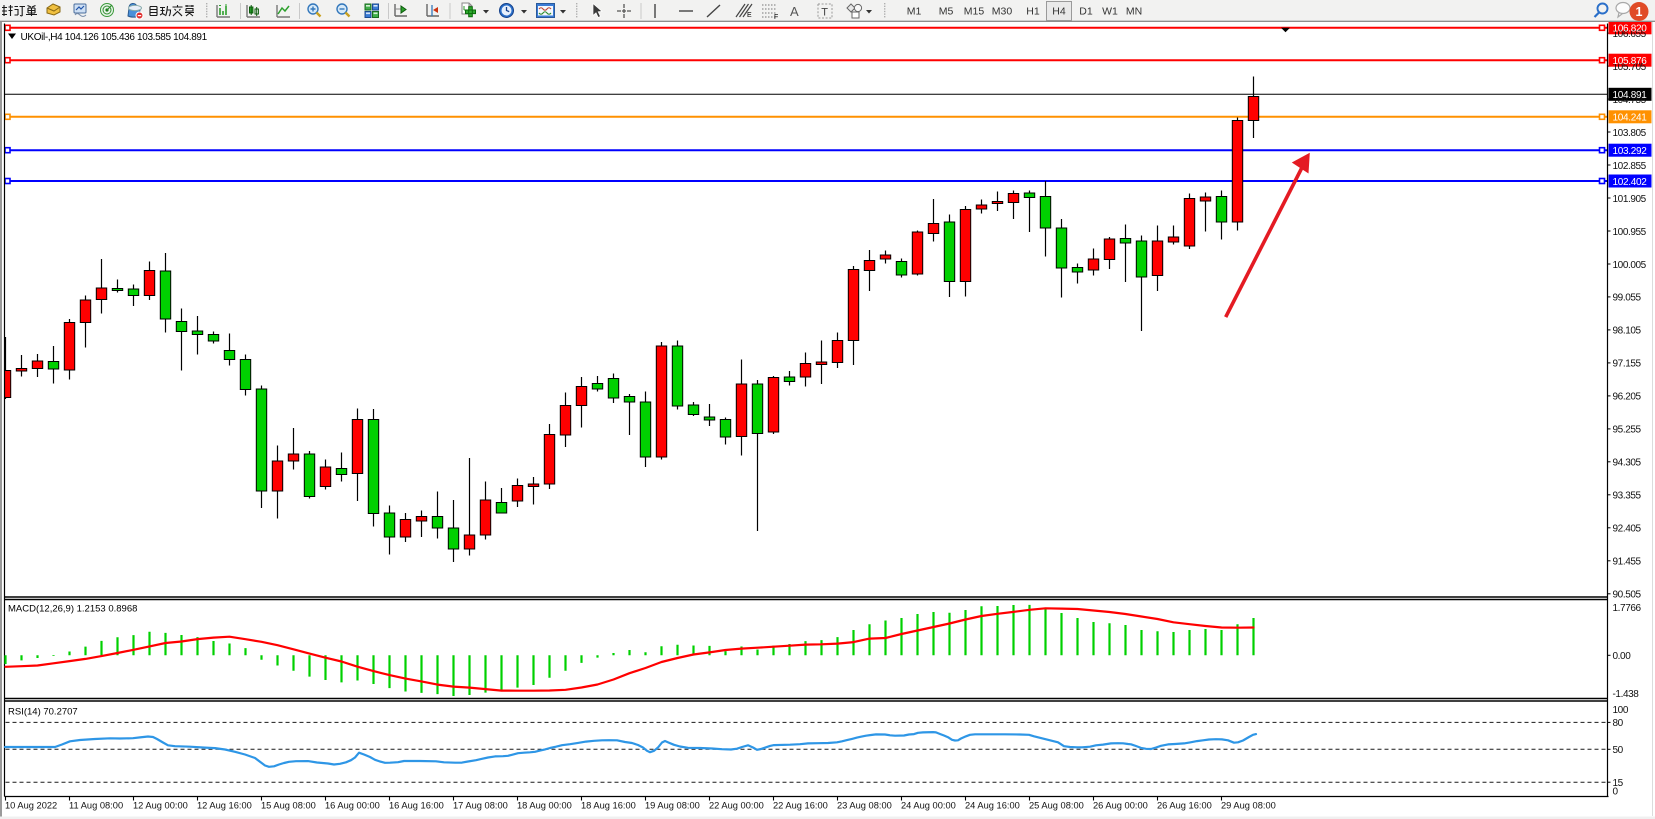 The width and height of the screenshot is (1655, 819). What do you see at coordinates (1627, 331) in the screenshot?
I see `svg-text: 98.105` at bounding box center [1627, 331].